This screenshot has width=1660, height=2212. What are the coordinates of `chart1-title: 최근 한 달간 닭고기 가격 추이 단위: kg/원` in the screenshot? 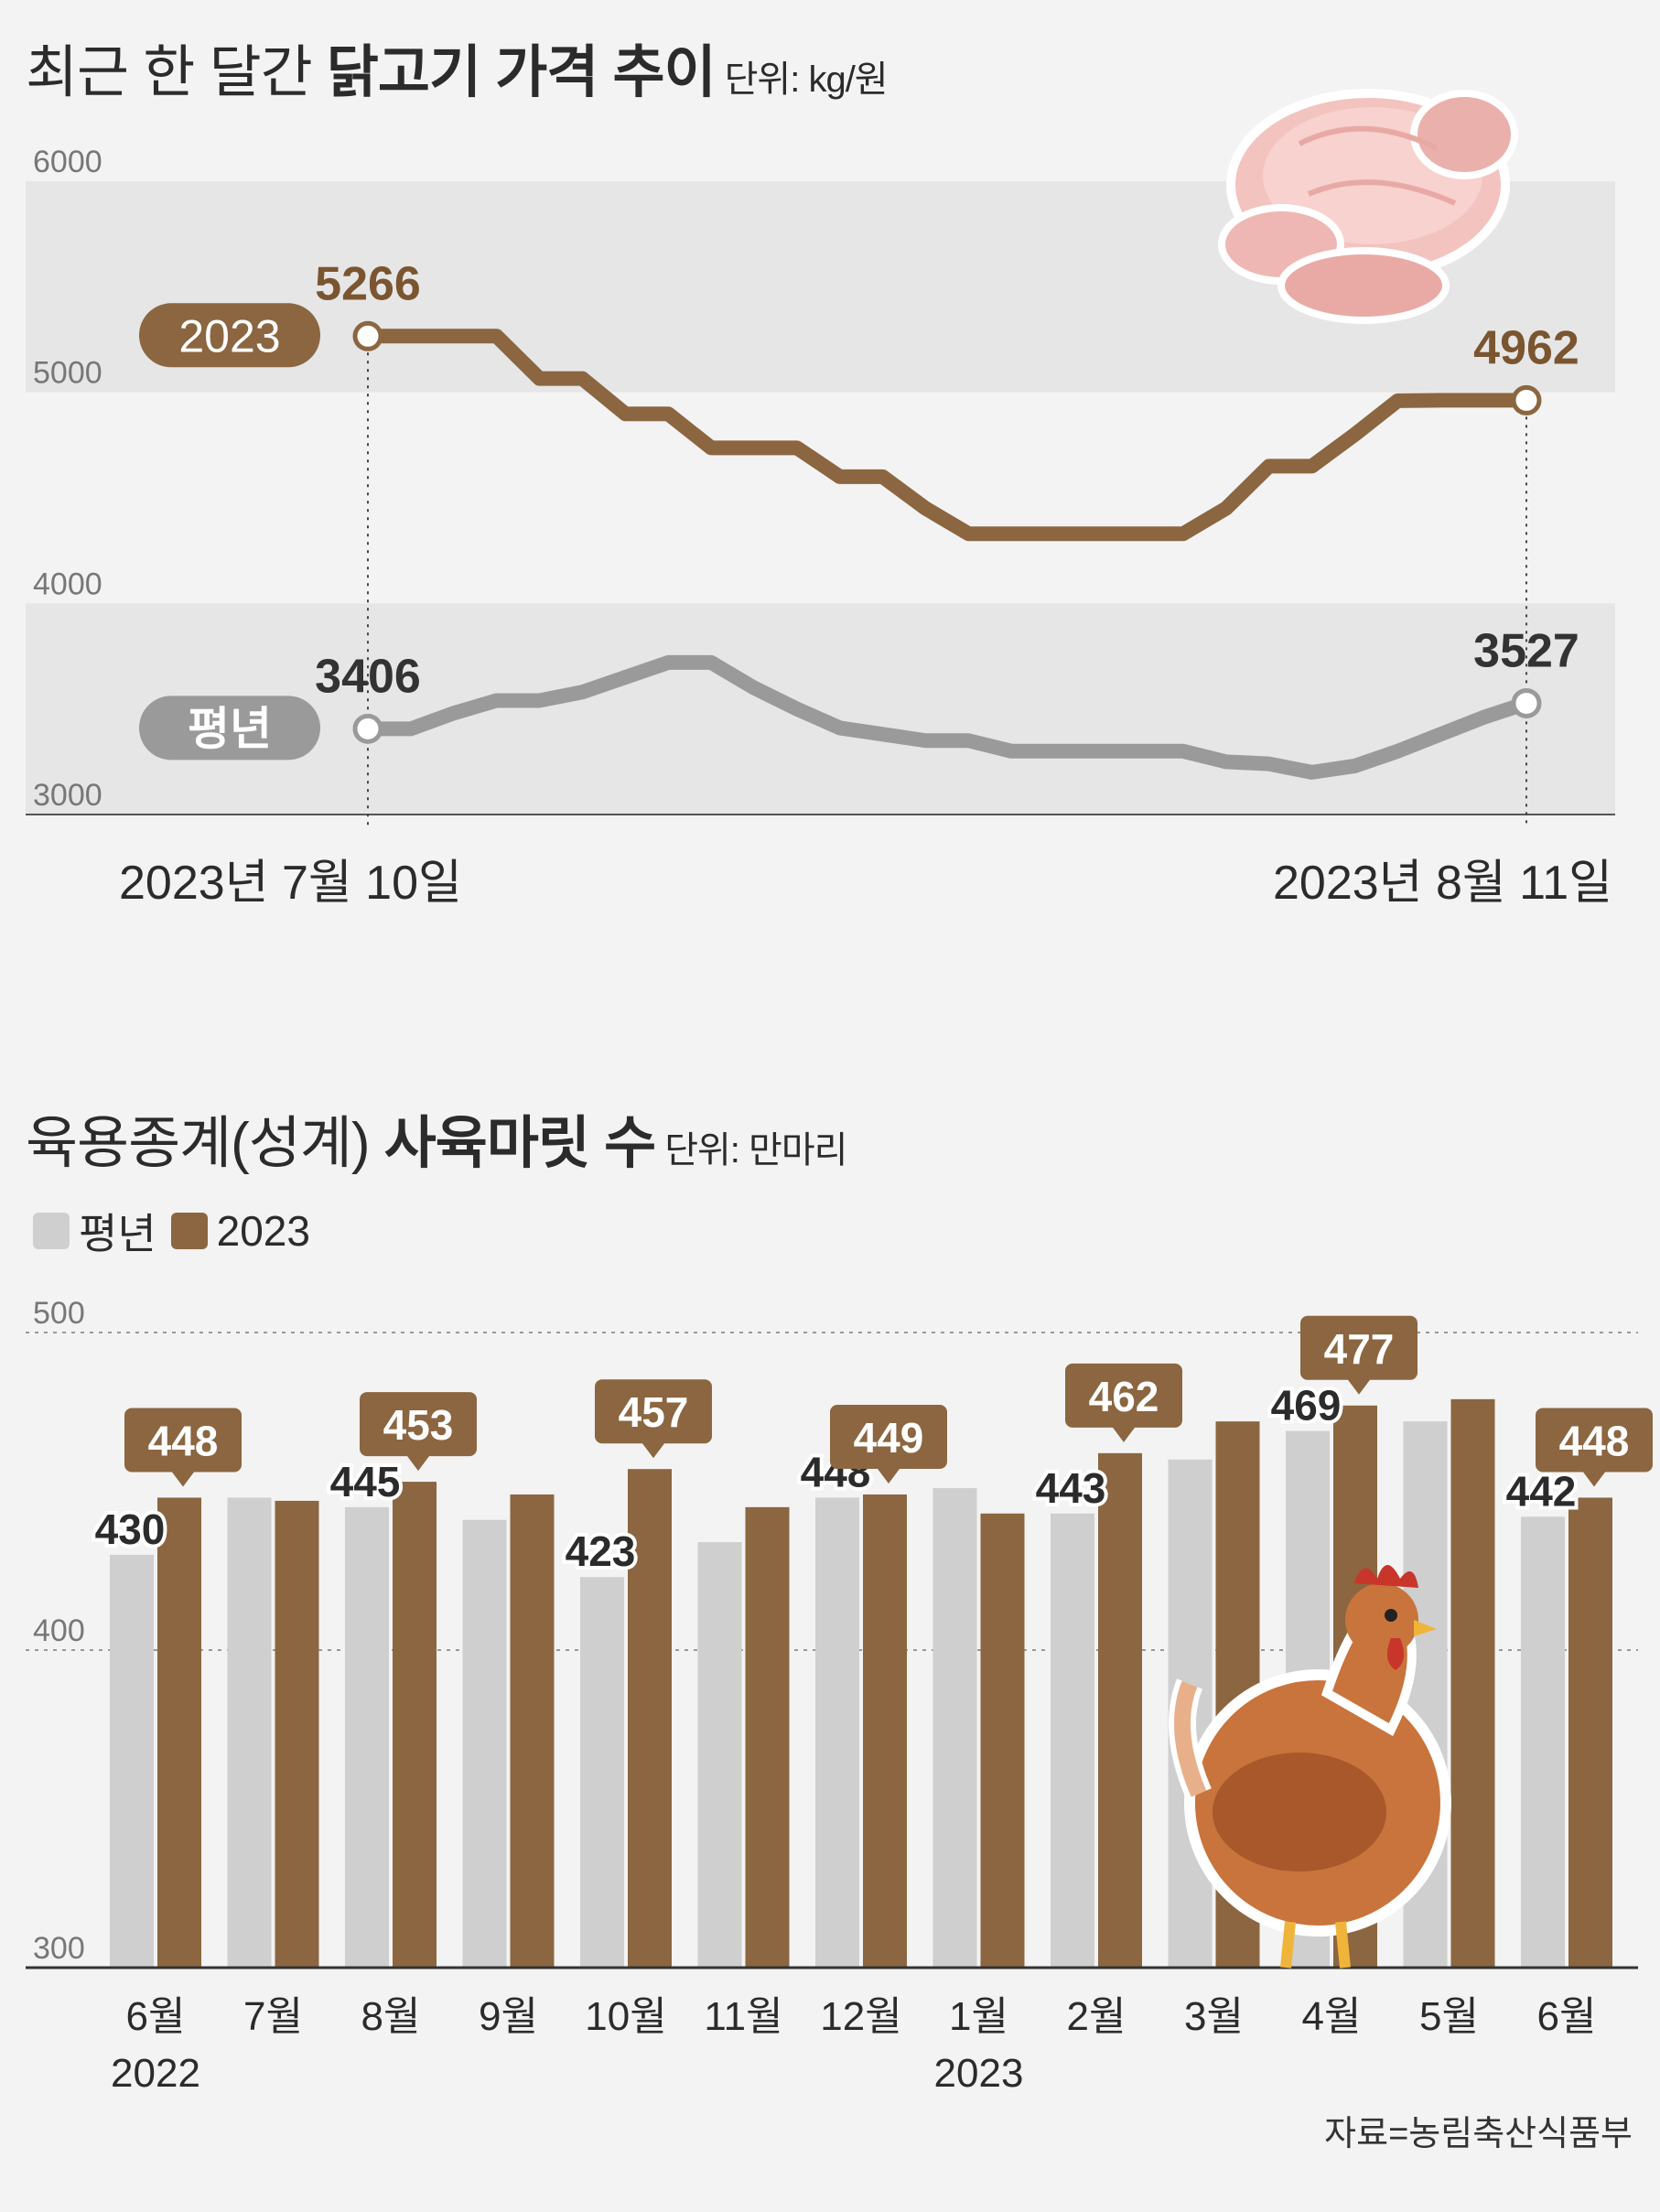 It's located at (457, 67).